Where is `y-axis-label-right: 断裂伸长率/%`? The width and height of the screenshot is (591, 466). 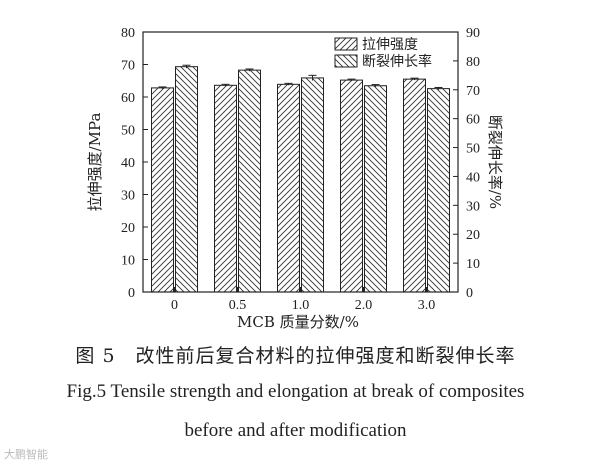
y-axis-label-right: 断裂伸长率/% is located at coordinates (495, 162).